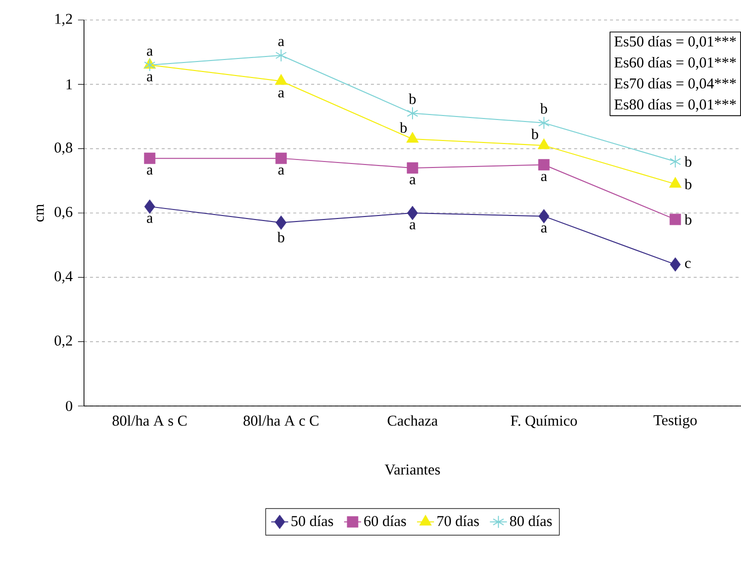 The height and width of the screenshot is (570, 741). Describe the element at coordinates (63, 213) in the screenshot. I see `y-tick-label: 0,6` at that location.